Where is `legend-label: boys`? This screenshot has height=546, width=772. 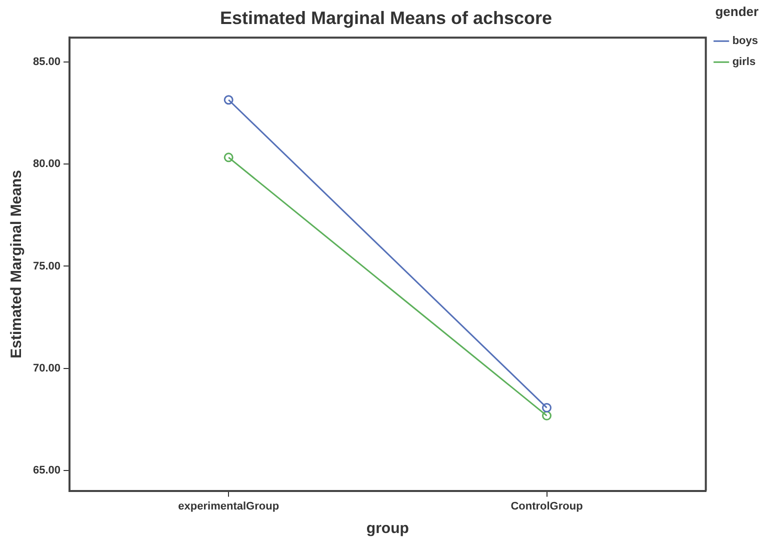
legend-label: boys is located at coordinates (745, 41).